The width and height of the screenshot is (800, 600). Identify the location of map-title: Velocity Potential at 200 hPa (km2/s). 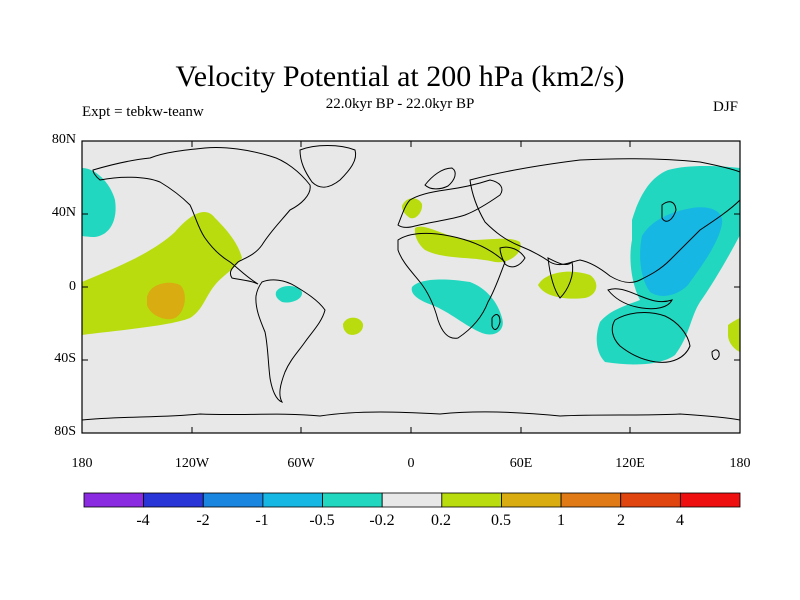
(400, 76).